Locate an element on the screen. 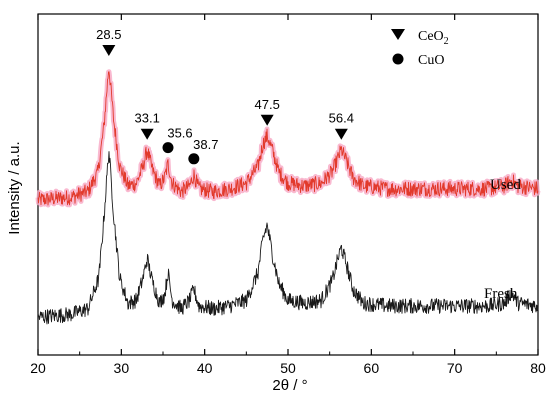 Image resolution: width=550 pixels, height=400 pixels. legend-cuo-label: CuO is located at coordinates (431, 60).